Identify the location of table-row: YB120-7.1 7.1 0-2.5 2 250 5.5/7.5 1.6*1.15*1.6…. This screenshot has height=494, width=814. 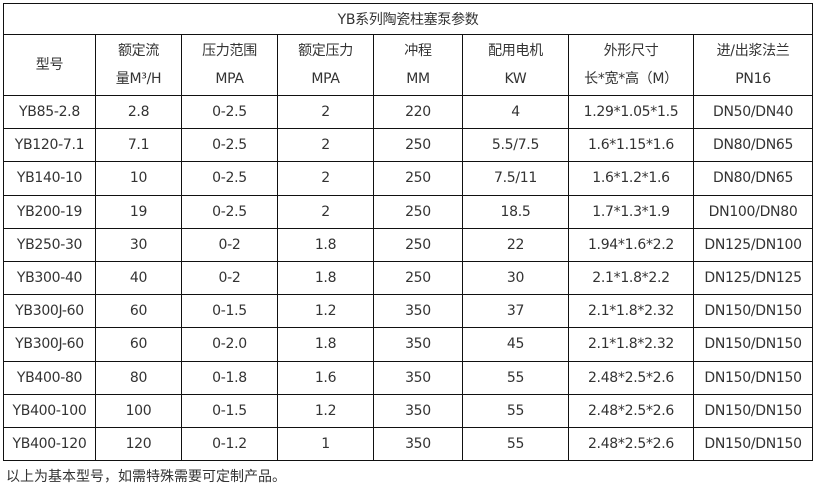
(408, 145).